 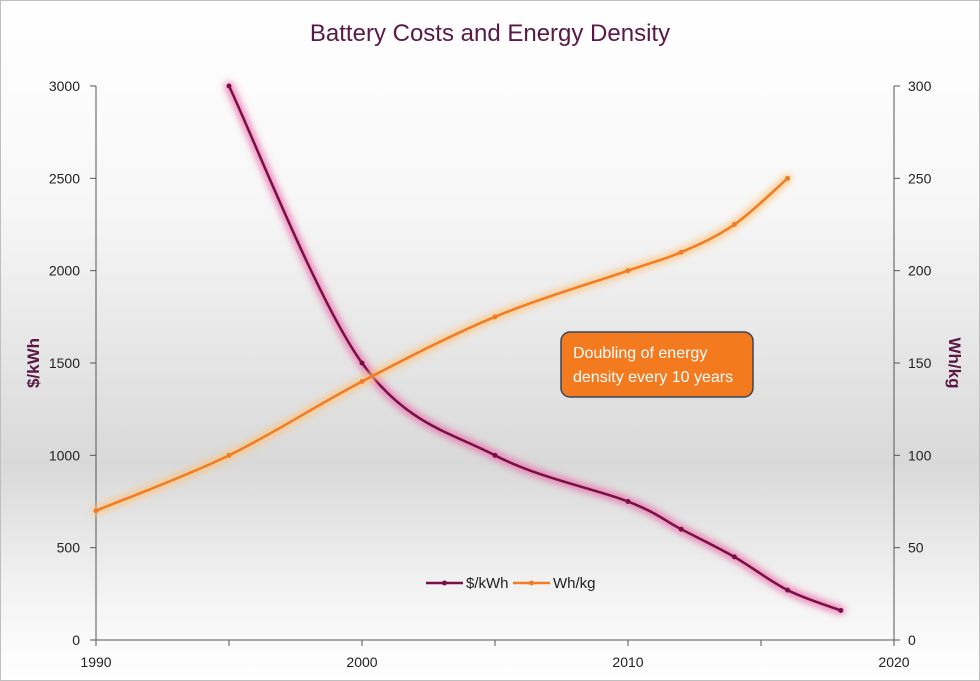 I want to click on y-axis-label-right: Wh/kg, so click(x=954, y=363).